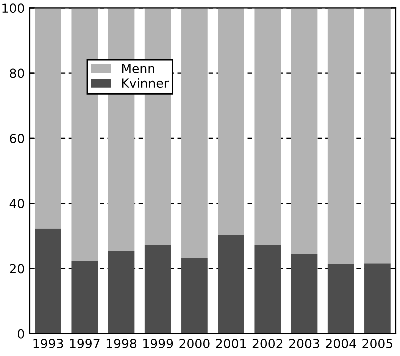 This screenshot has width=400, height=356. I want to click on x-tick-label: 2002, so click(267, 343).